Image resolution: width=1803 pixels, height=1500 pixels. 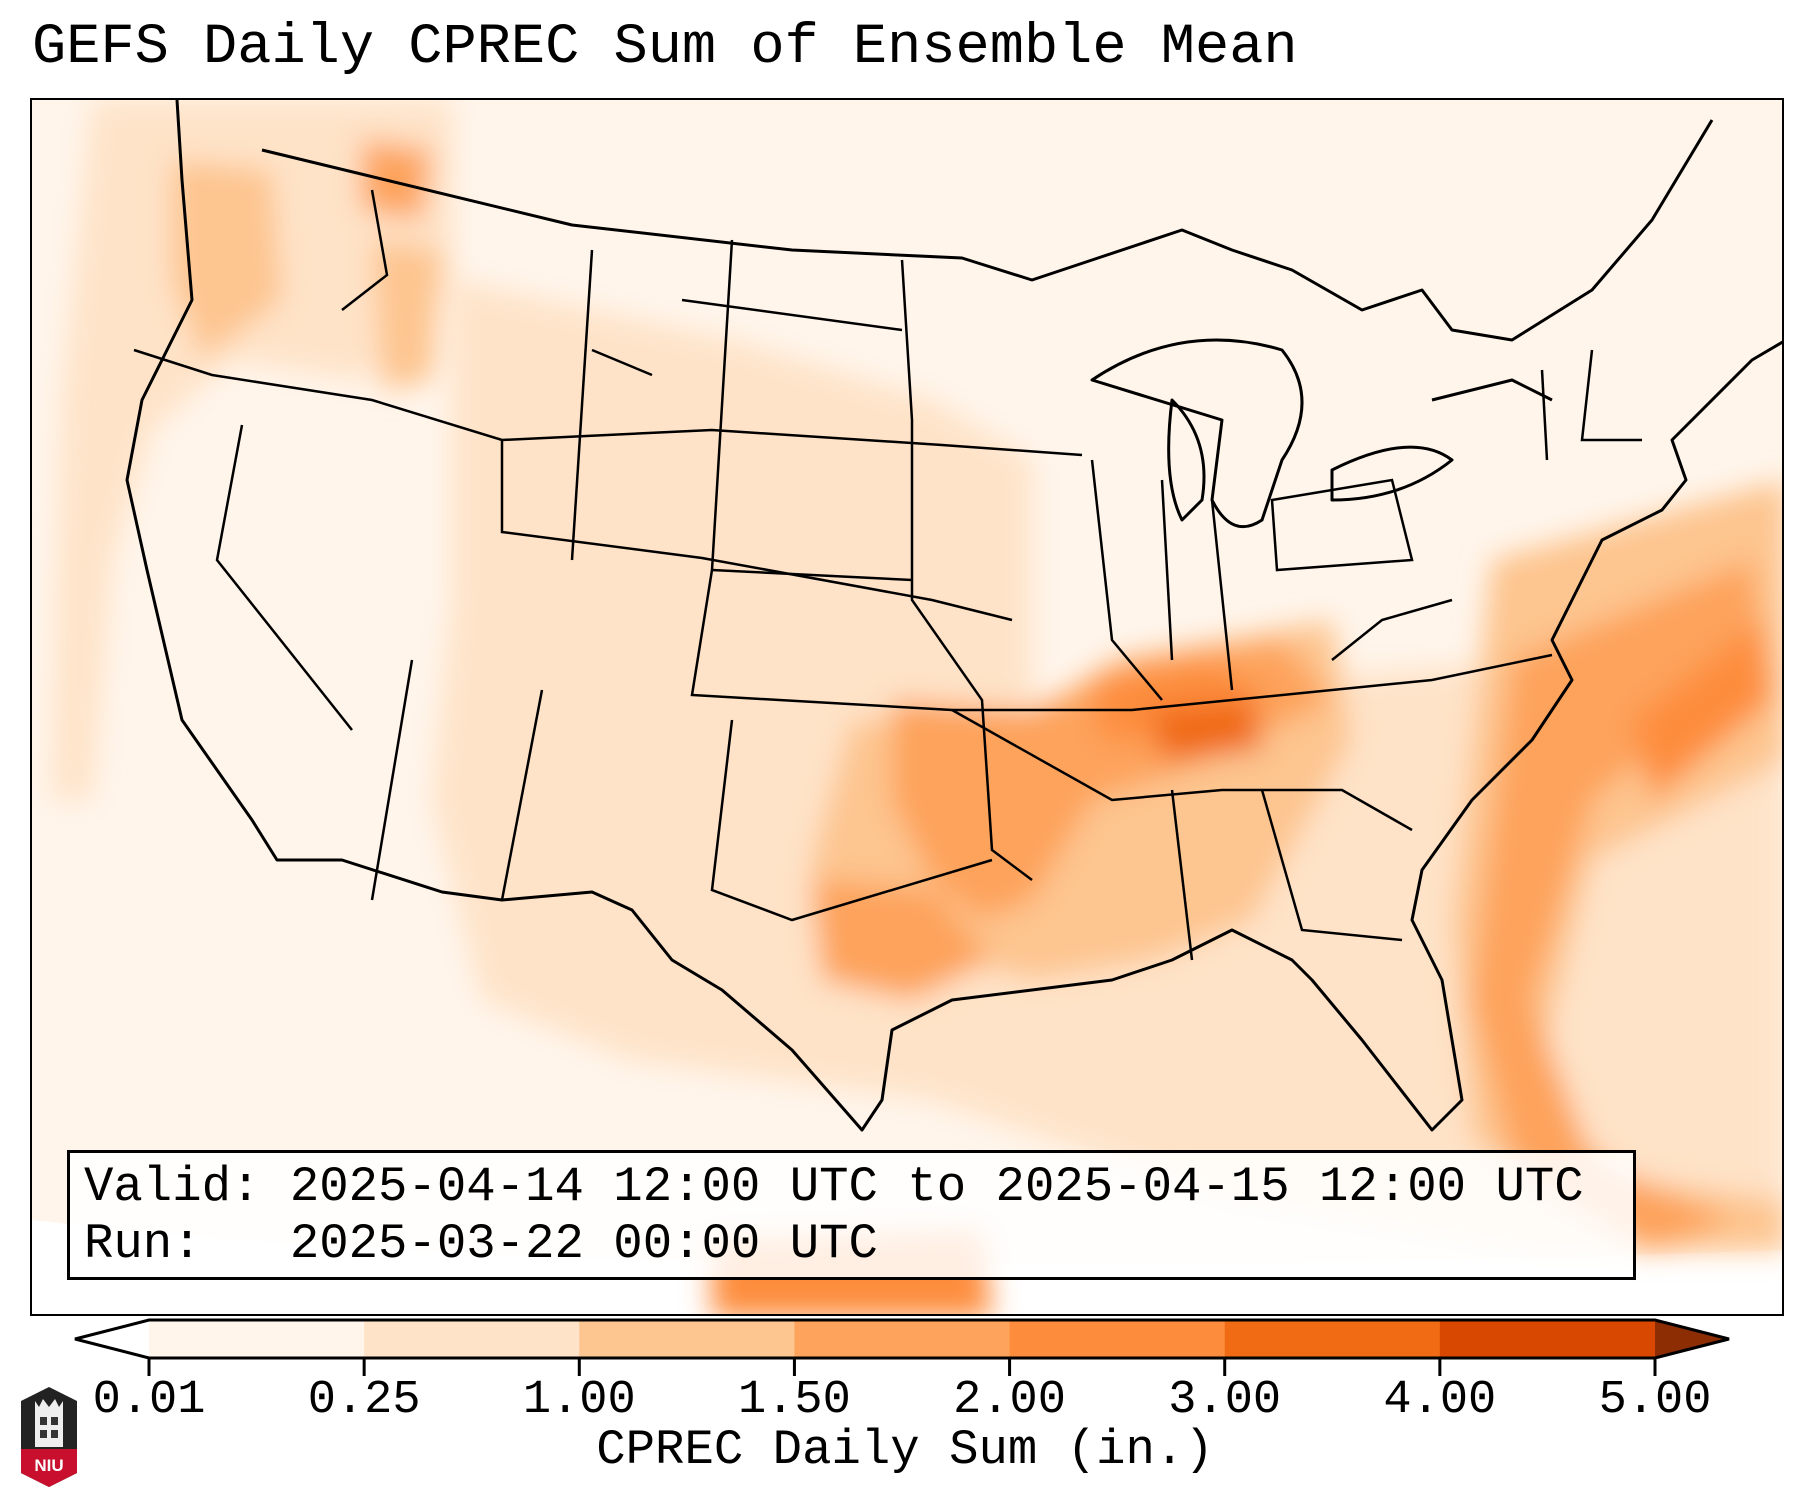 I want to click on colorbar-tick-label: 4.00, so click(x=1440, y=1400).